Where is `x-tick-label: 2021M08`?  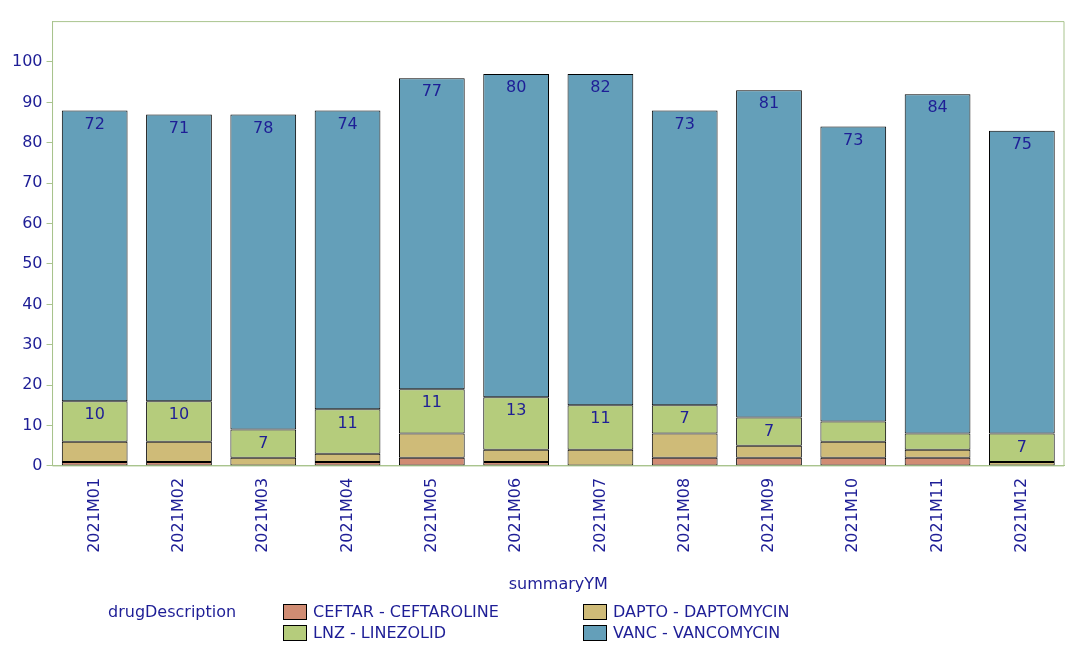 x-tick-label: 2021M08 is located at coordinates (683, 515).